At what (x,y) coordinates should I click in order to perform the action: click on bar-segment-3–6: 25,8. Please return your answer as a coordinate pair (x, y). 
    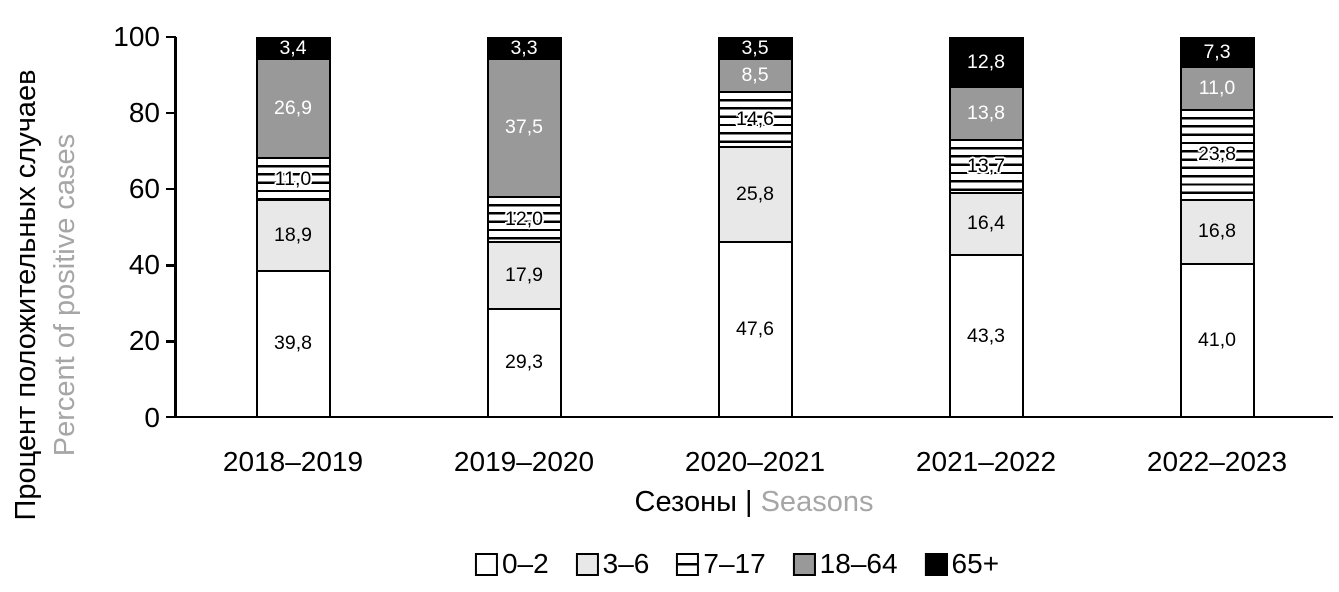
    Looking at the image, I should click on (755, 193).